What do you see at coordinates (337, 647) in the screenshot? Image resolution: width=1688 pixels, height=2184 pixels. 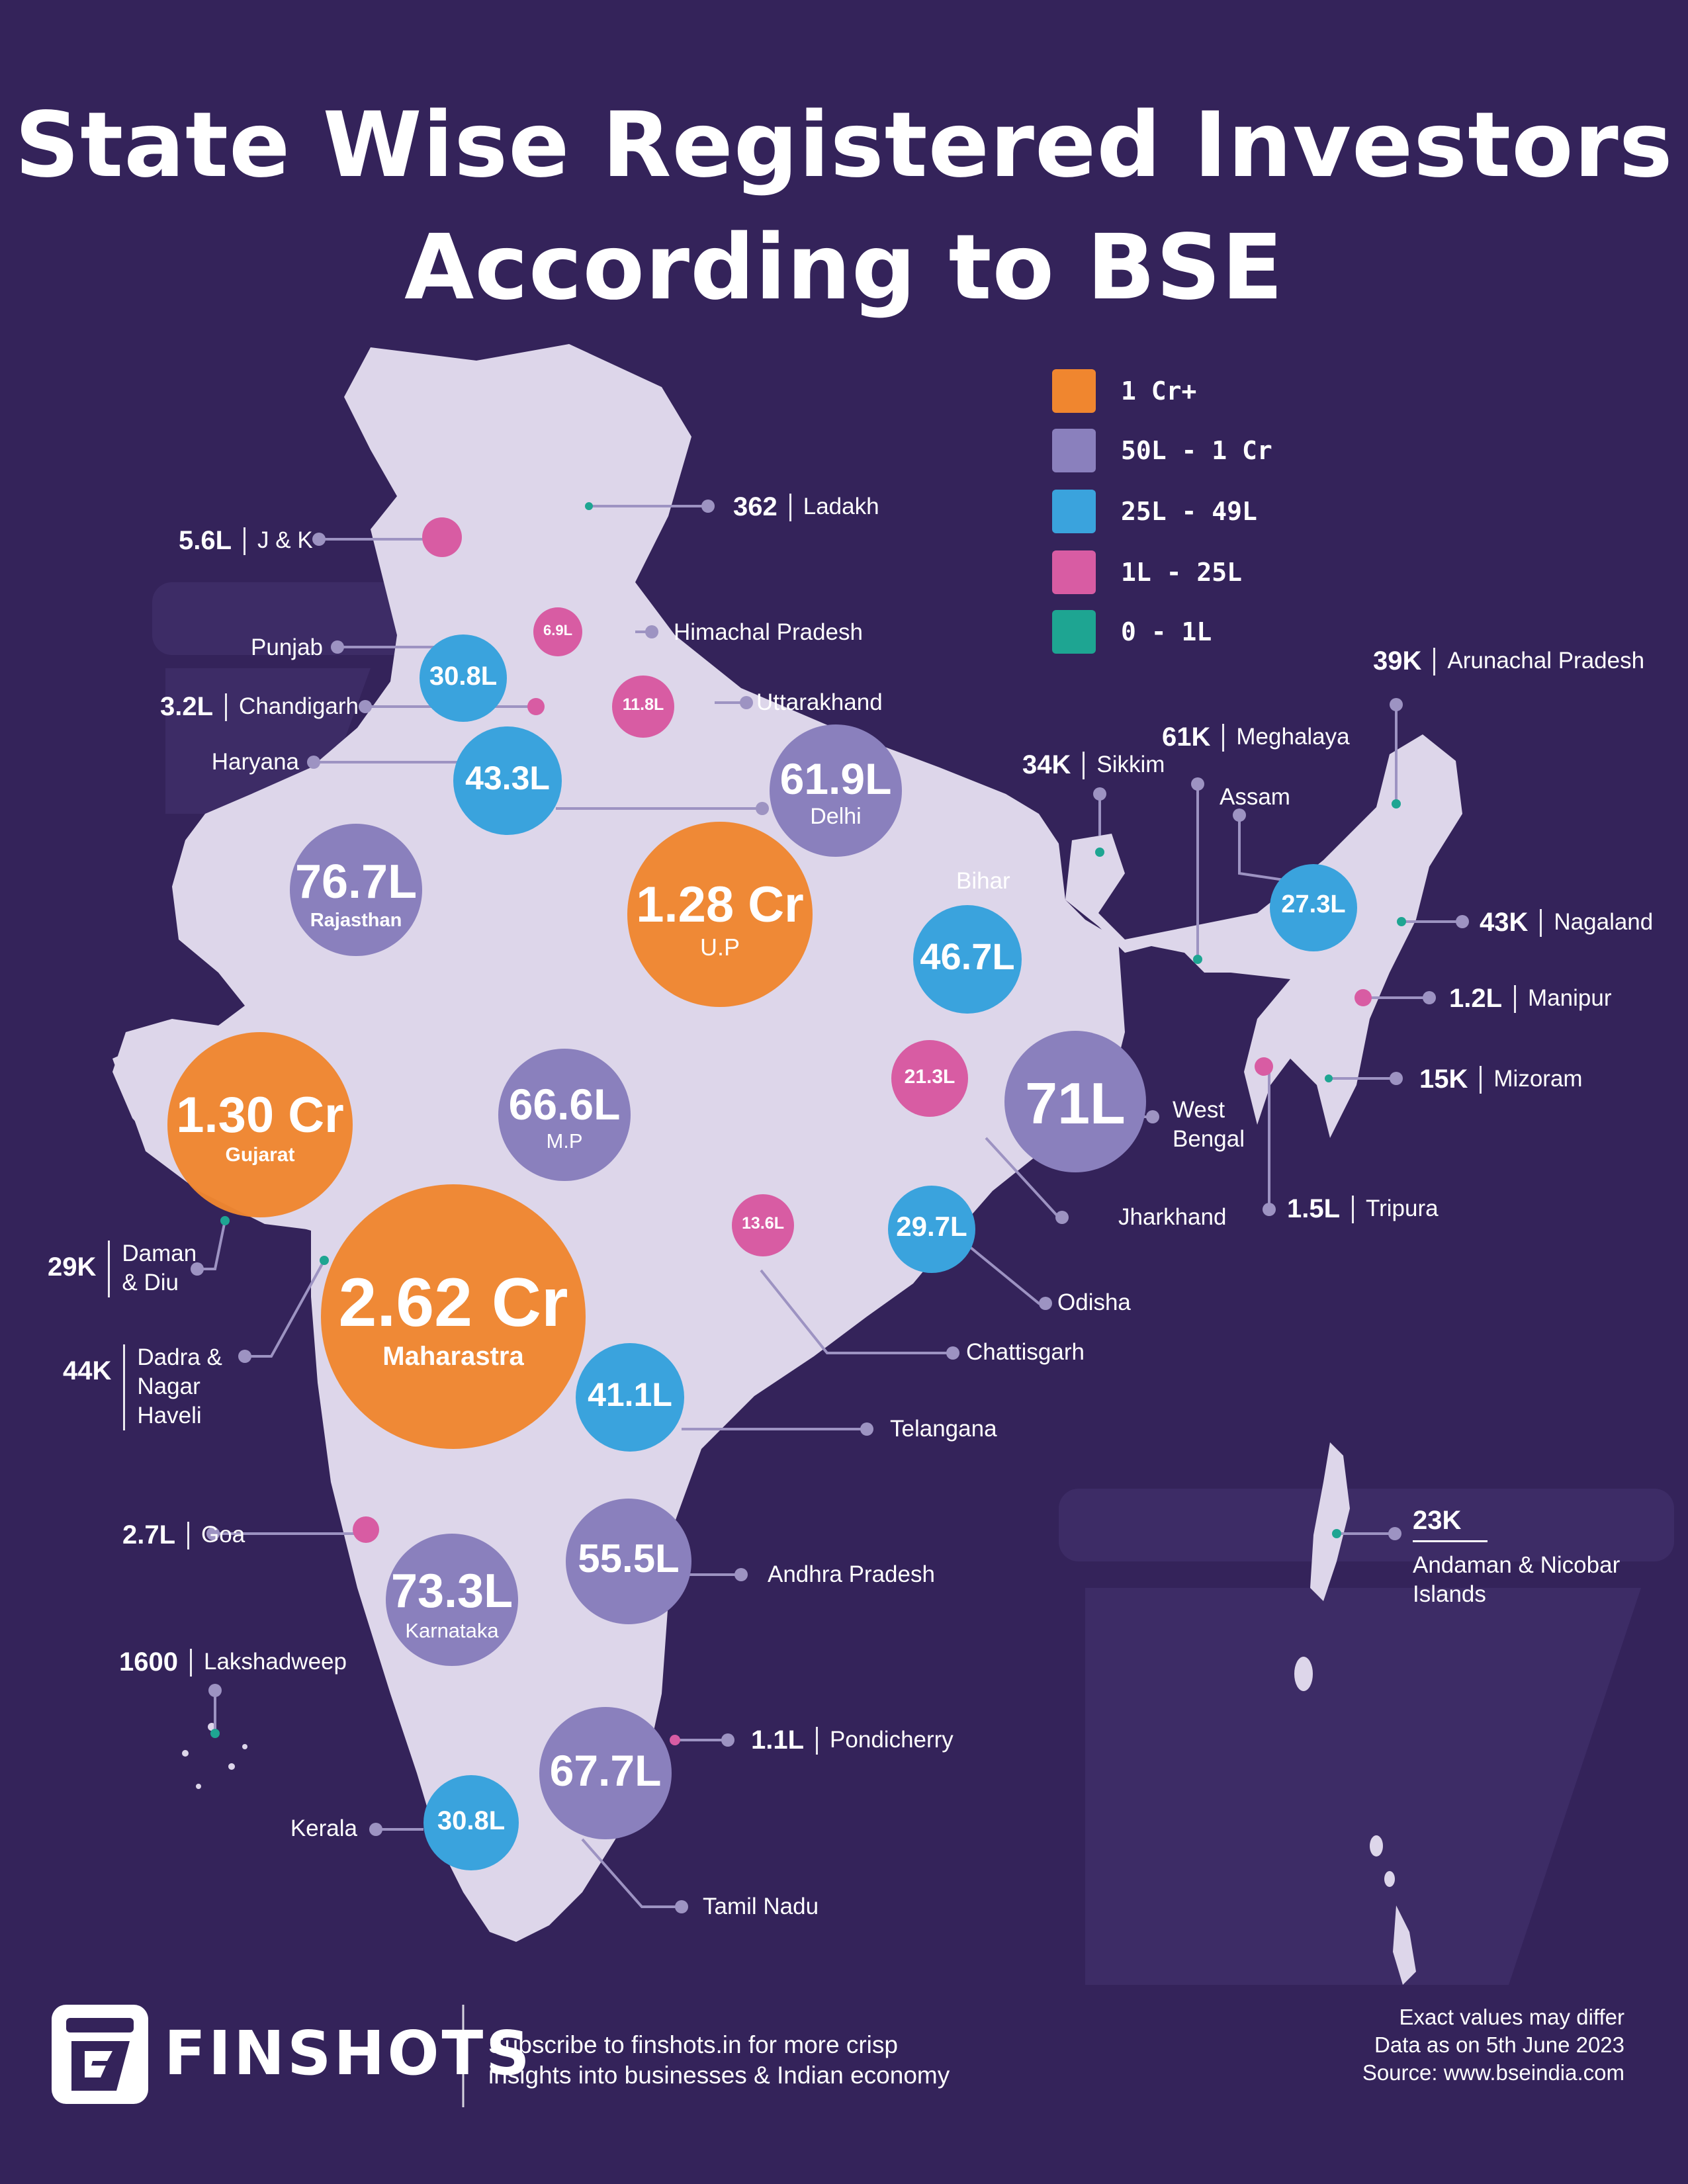 I see `punjab-anchor` at bounding box center [337, 647].